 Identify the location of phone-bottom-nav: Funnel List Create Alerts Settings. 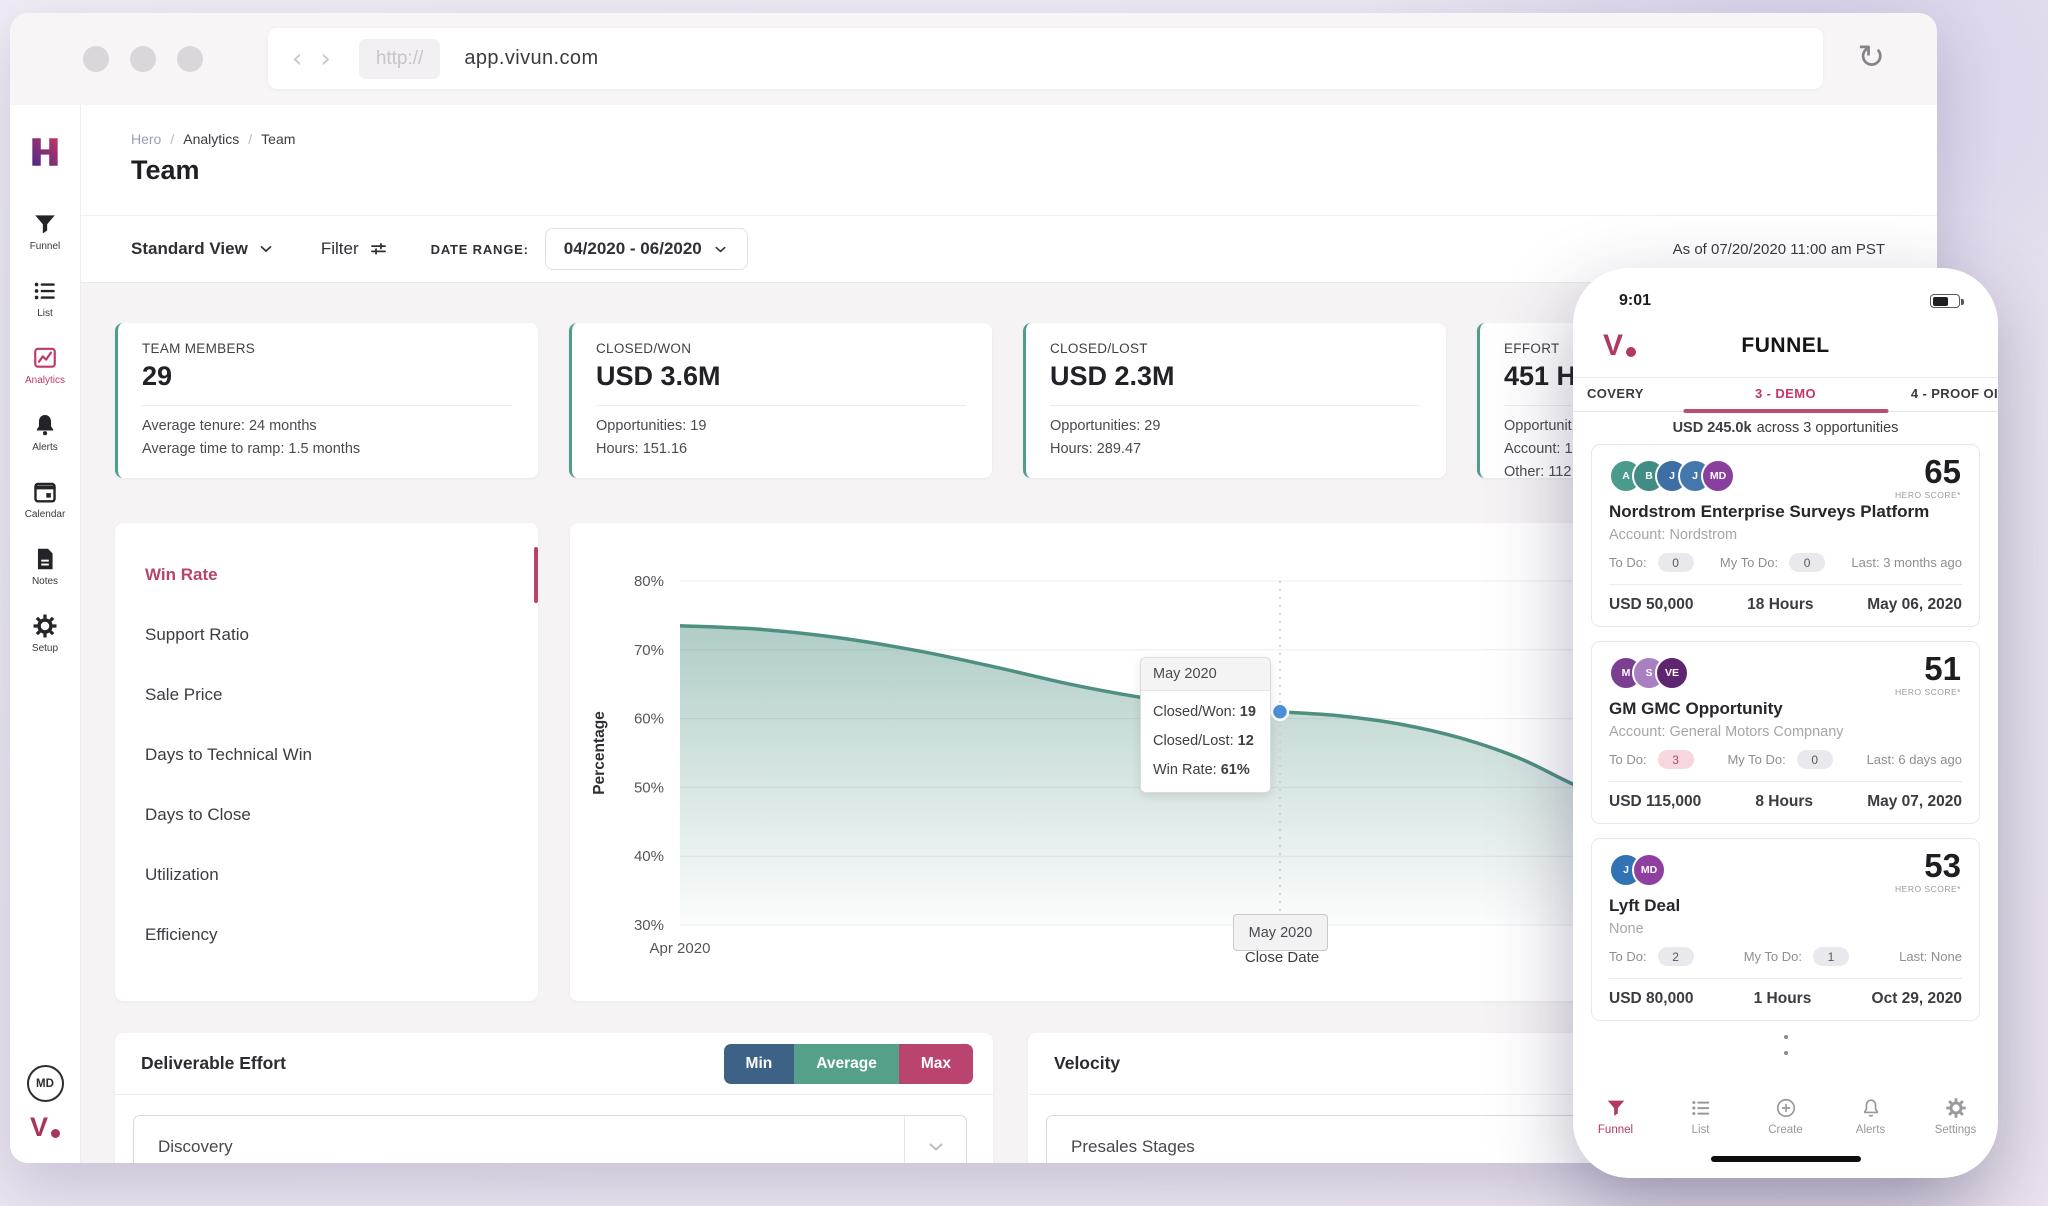
(1785, 1116).